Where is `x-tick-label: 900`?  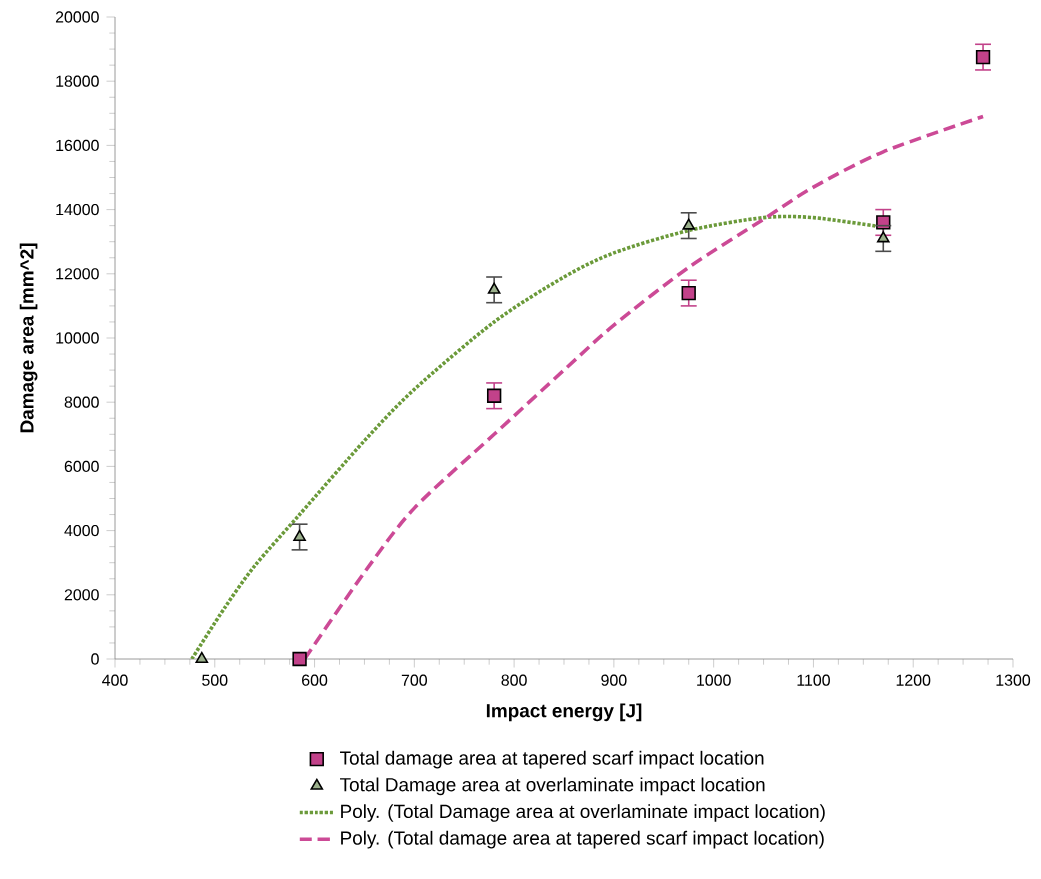
x-tick-label: 900 is located at coordinates (614, 680).